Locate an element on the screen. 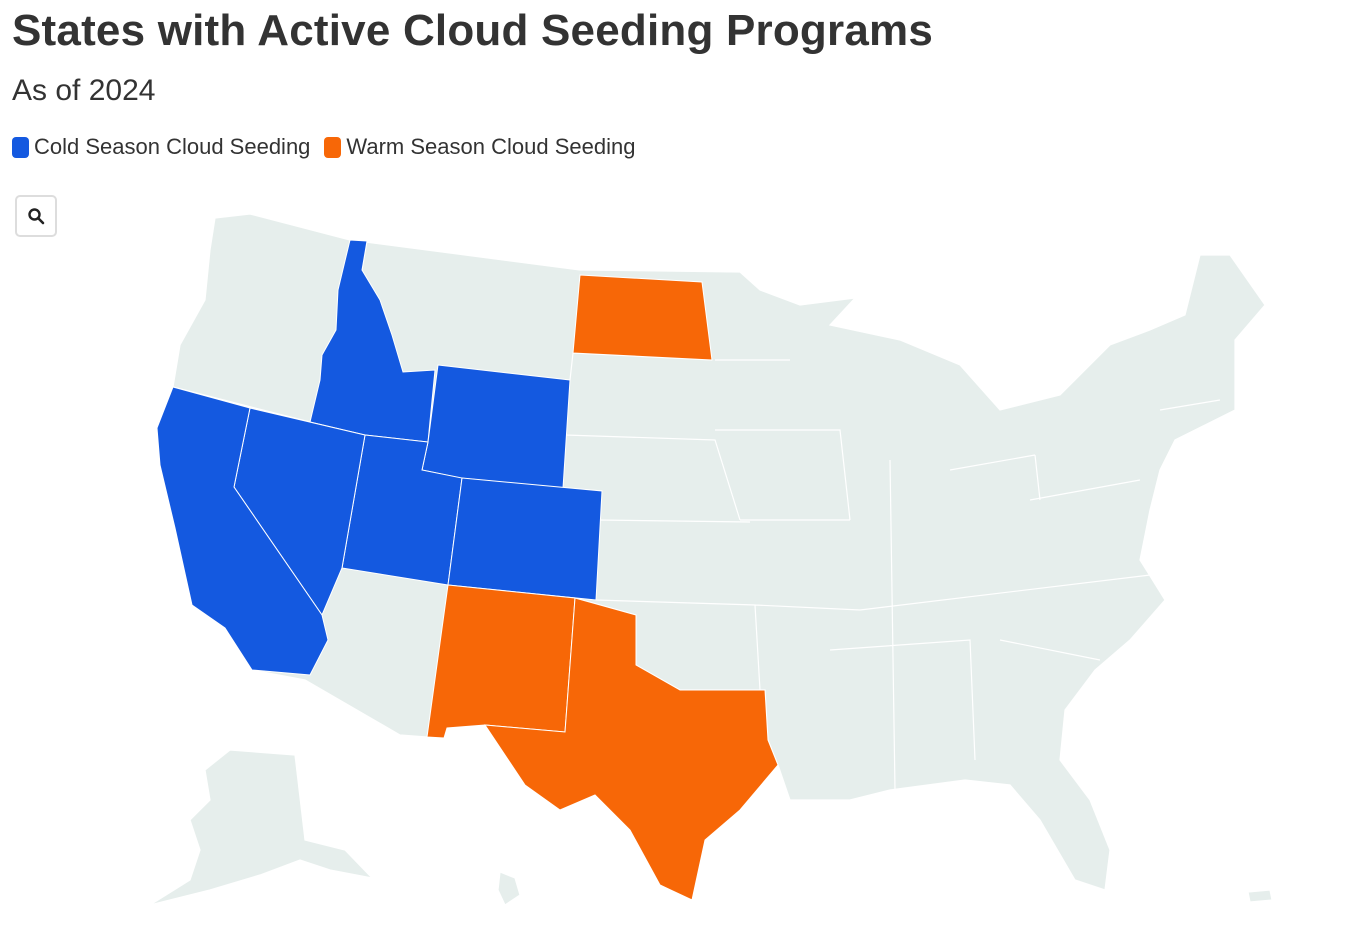 The height and width of the screenshot is (944, 1362). search-icon is located at coordinates (36, 216).